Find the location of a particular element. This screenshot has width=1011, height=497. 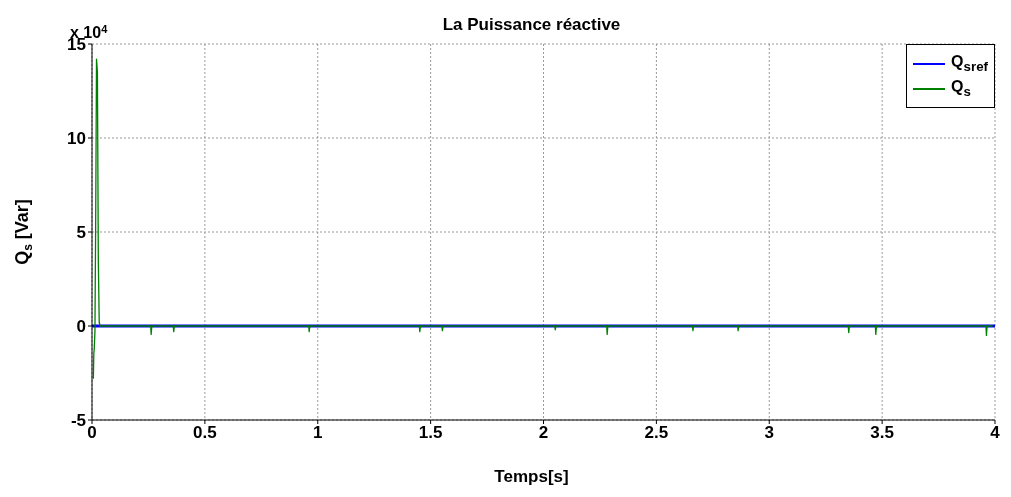

legend-label: Q$_{s}$ is located at coordinates (961, 89).